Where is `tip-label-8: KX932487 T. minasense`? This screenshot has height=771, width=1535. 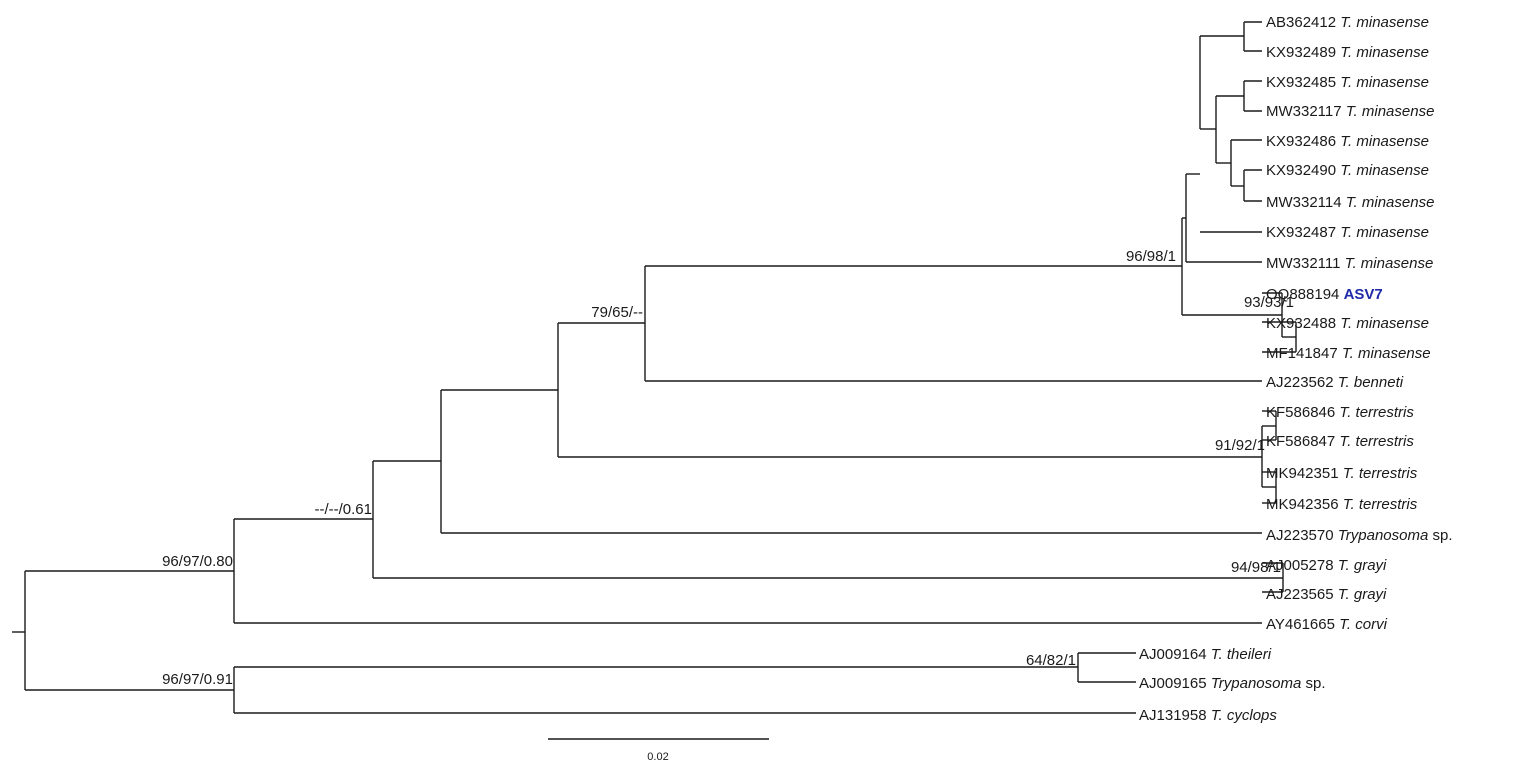 tip-label-8: KX932487 T. minasense is located at coordinates (1347, 232).